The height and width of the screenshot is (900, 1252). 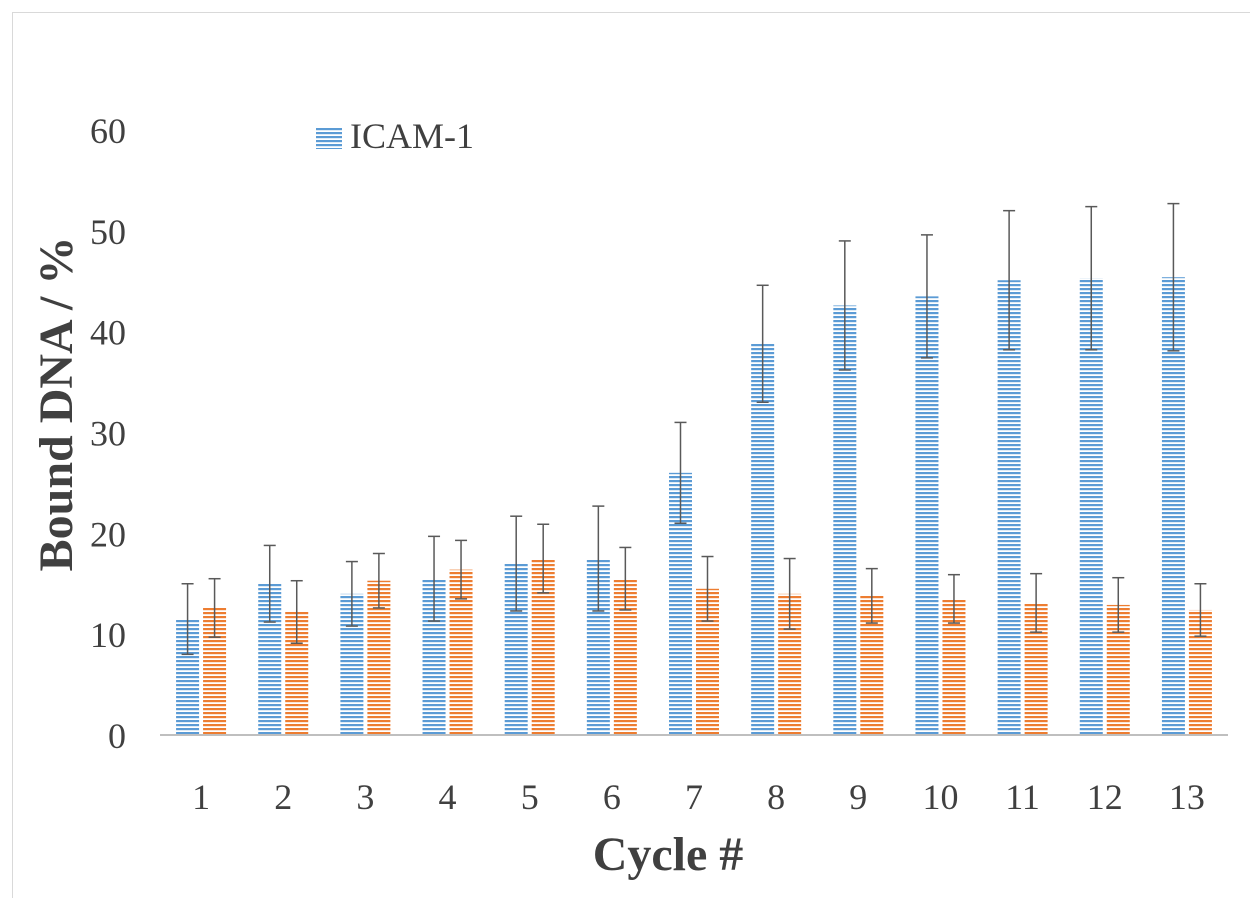 I want to click on x-tick-label: 9, so click(x=858, y=797).